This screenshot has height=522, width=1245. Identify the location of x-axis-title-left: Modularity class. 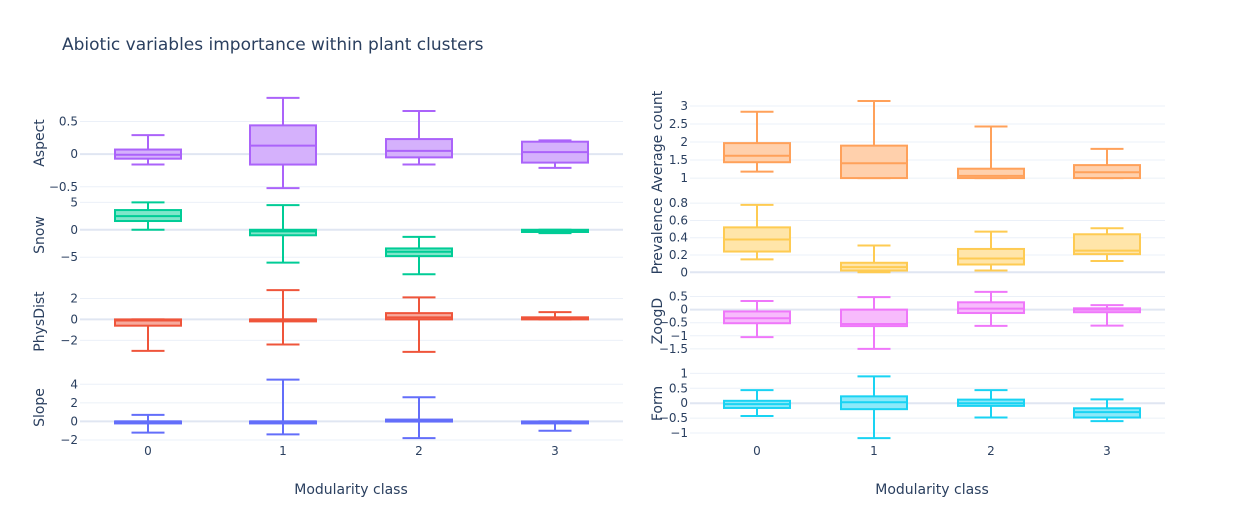
(351, 490).